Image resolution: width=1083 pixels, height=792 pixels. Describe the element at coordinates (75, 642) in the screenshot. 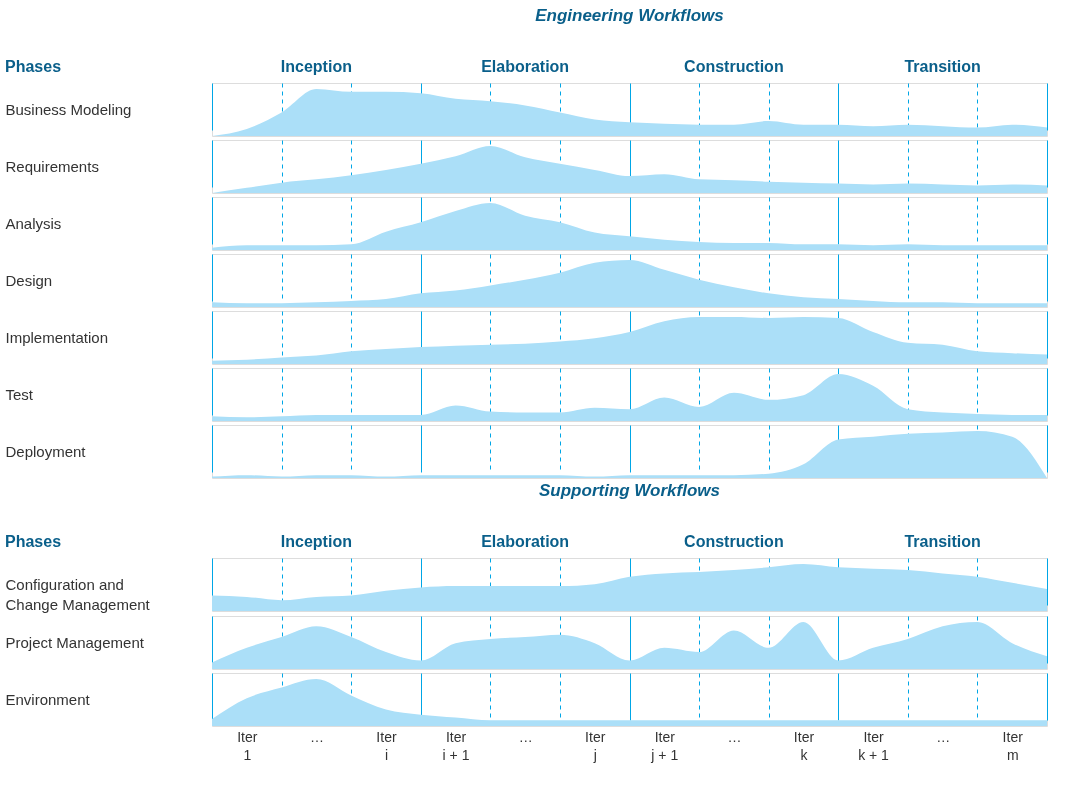

I see `y-axis-title: Project Management` at that location.